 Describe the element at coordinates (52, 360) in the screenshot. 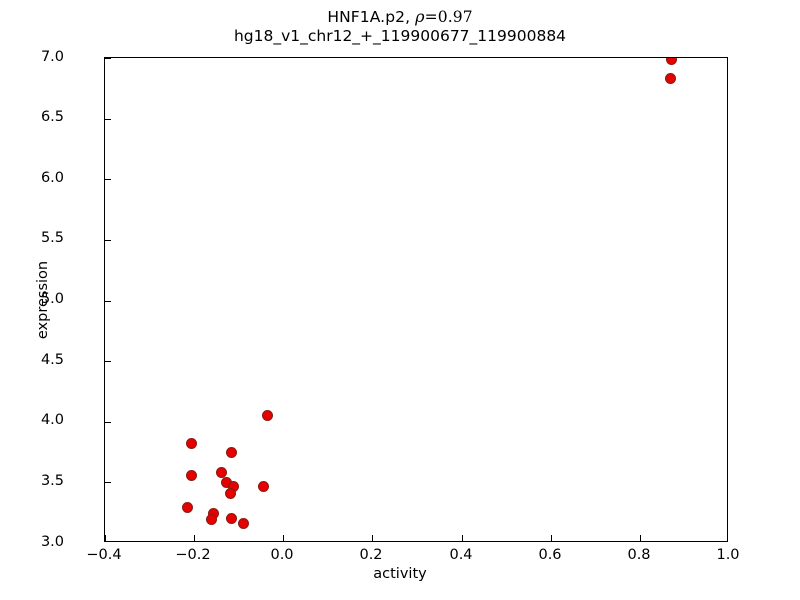

I see `ytick-label: 4.5` at that location.